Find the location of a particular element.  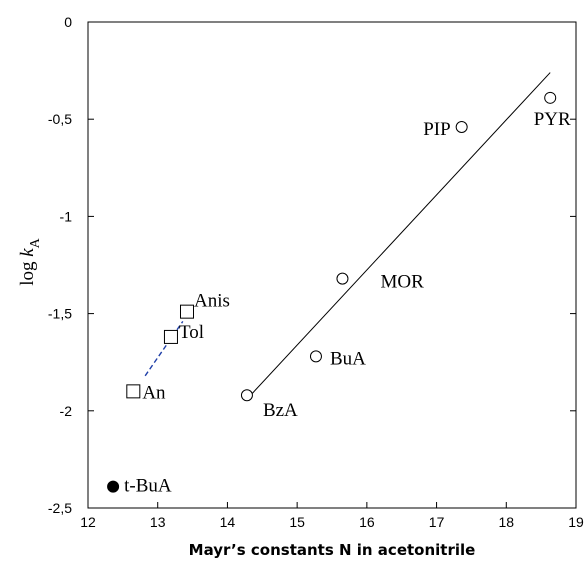

y-tick-label: -0,5 is located at coordinates (60, 119).